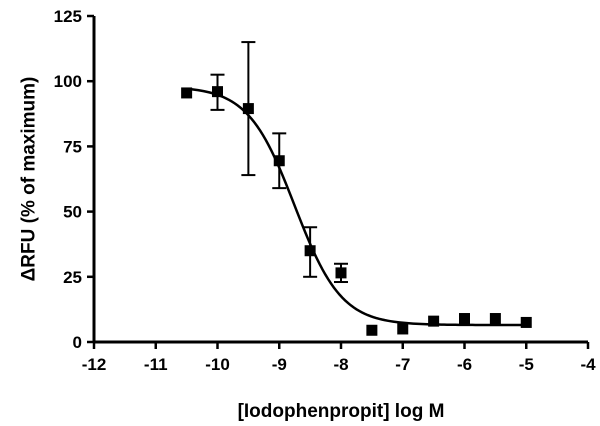 This screenshot has width=600, height=426. I want to click on x-tick-label: -11, so click(156, 364).